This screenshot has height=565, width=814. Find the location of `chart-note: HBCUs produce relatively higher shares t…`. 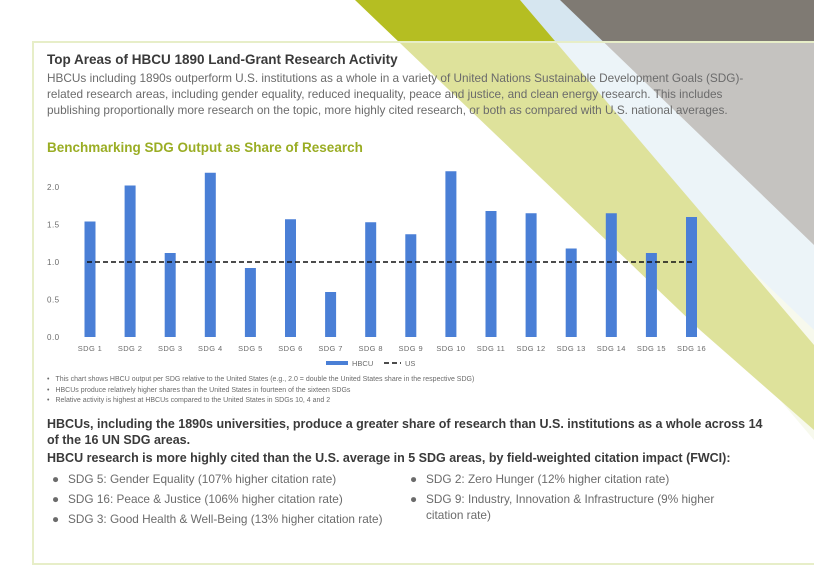

chart-note: HBCUs produce relatively higher shares t… is located at coordinates (260, 391).